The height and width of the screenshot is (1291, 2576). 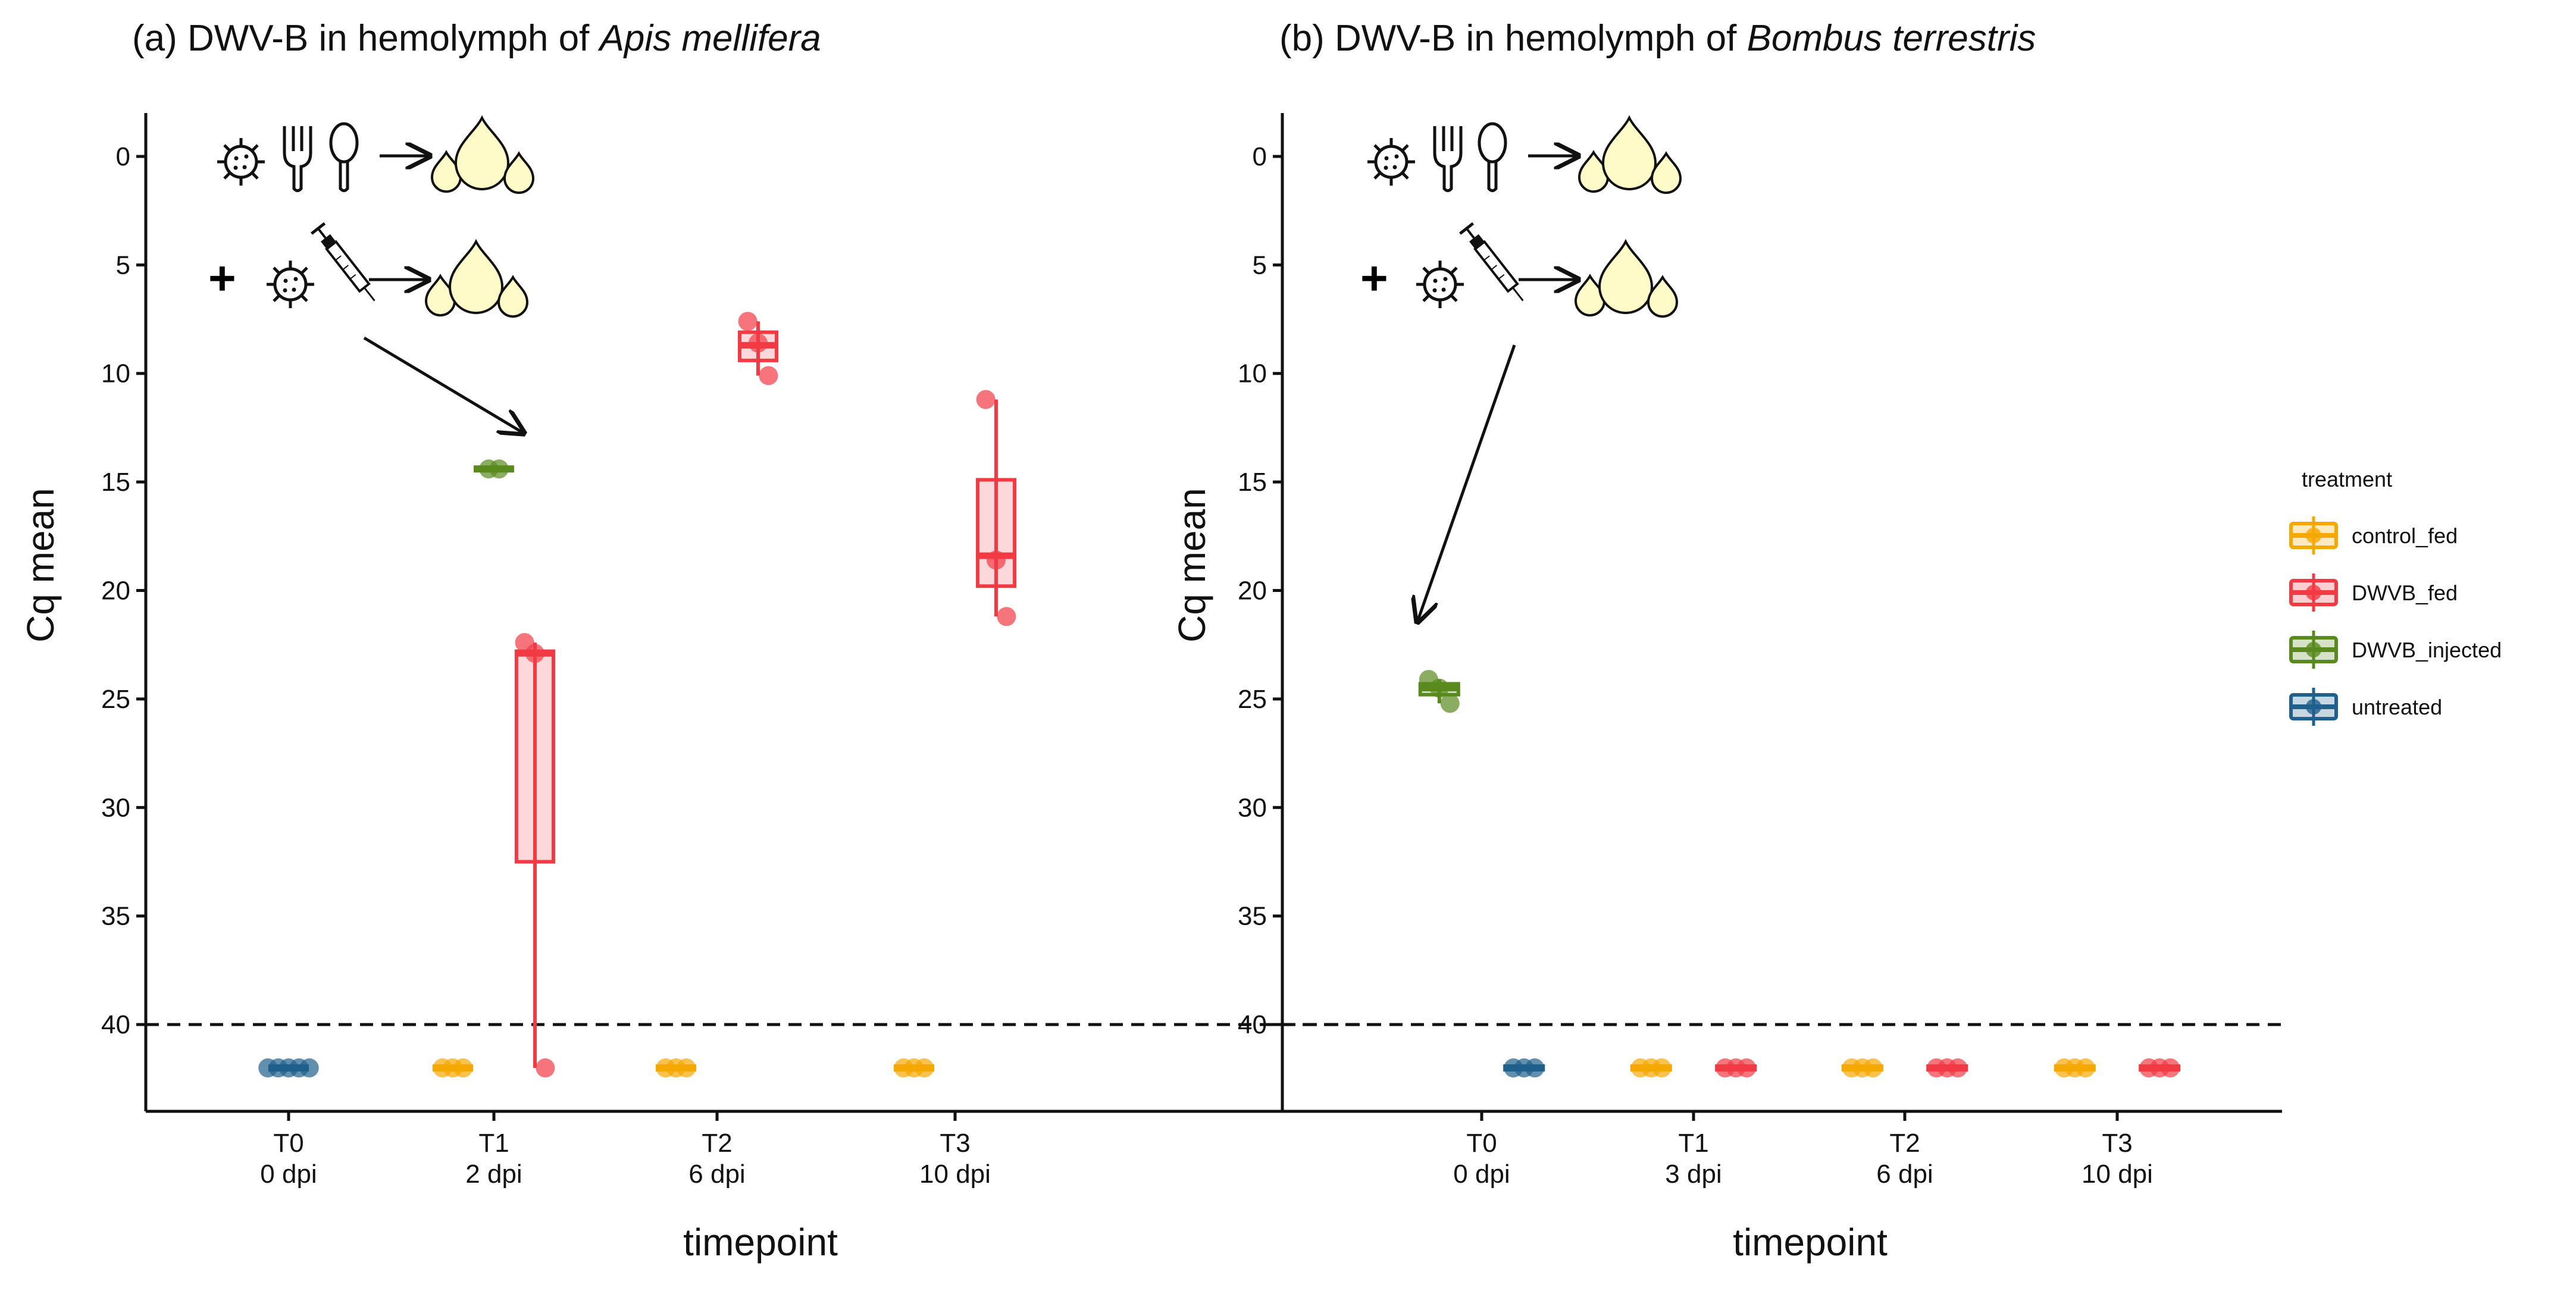 I want to click on x-tick-sublabel: 2 dpi, so click(x=493, y=1174).